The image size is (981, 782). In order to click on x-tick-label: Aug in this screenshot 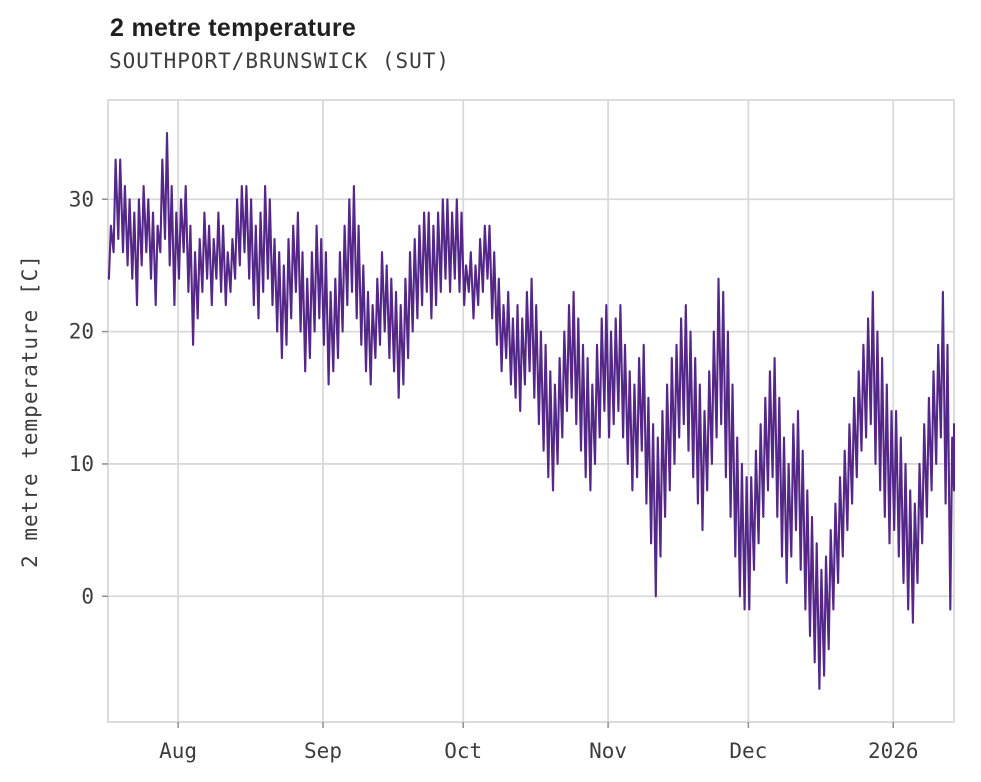, I will do `click(178, 751)`.